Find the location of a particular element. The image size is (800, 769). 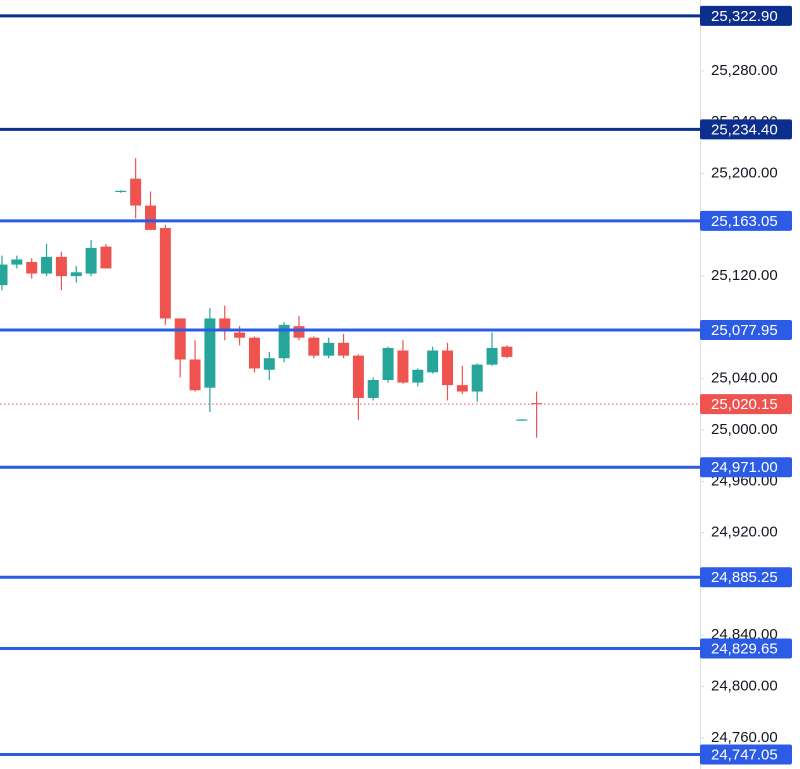

level-label: 25,163.05 is located at coordinates (744, 221).